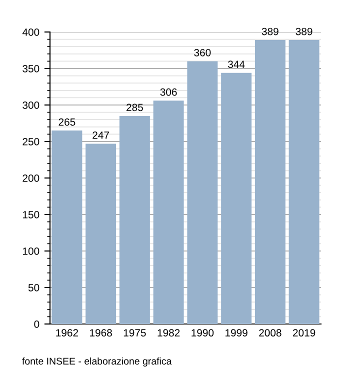 The width and height of the screenshot is (350, 373). Describe the element at coordinates (34, 288) in the screenshot. I see `y-tick-label: 50` at that location.